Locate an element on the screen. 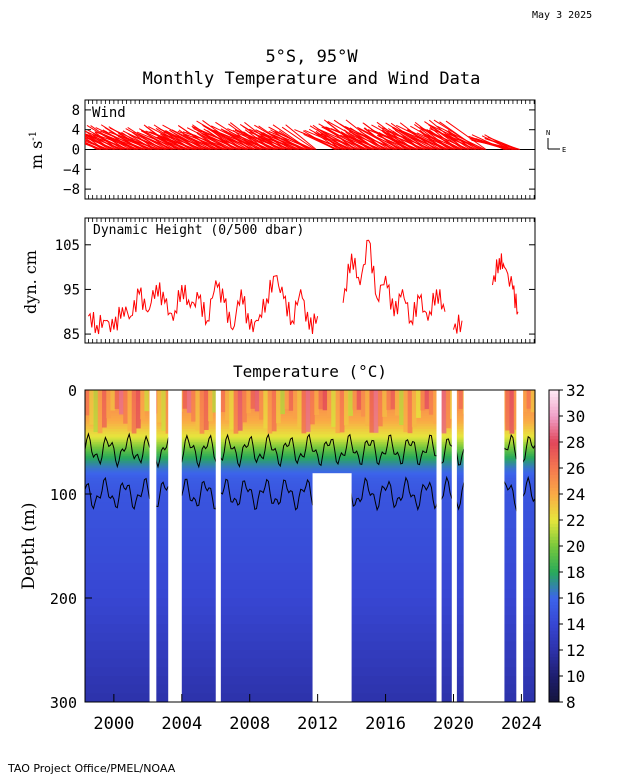 The height and width of the screenshot is (779, 623). wind-y-tick-label: 0 is located at coordinates (76, 151).